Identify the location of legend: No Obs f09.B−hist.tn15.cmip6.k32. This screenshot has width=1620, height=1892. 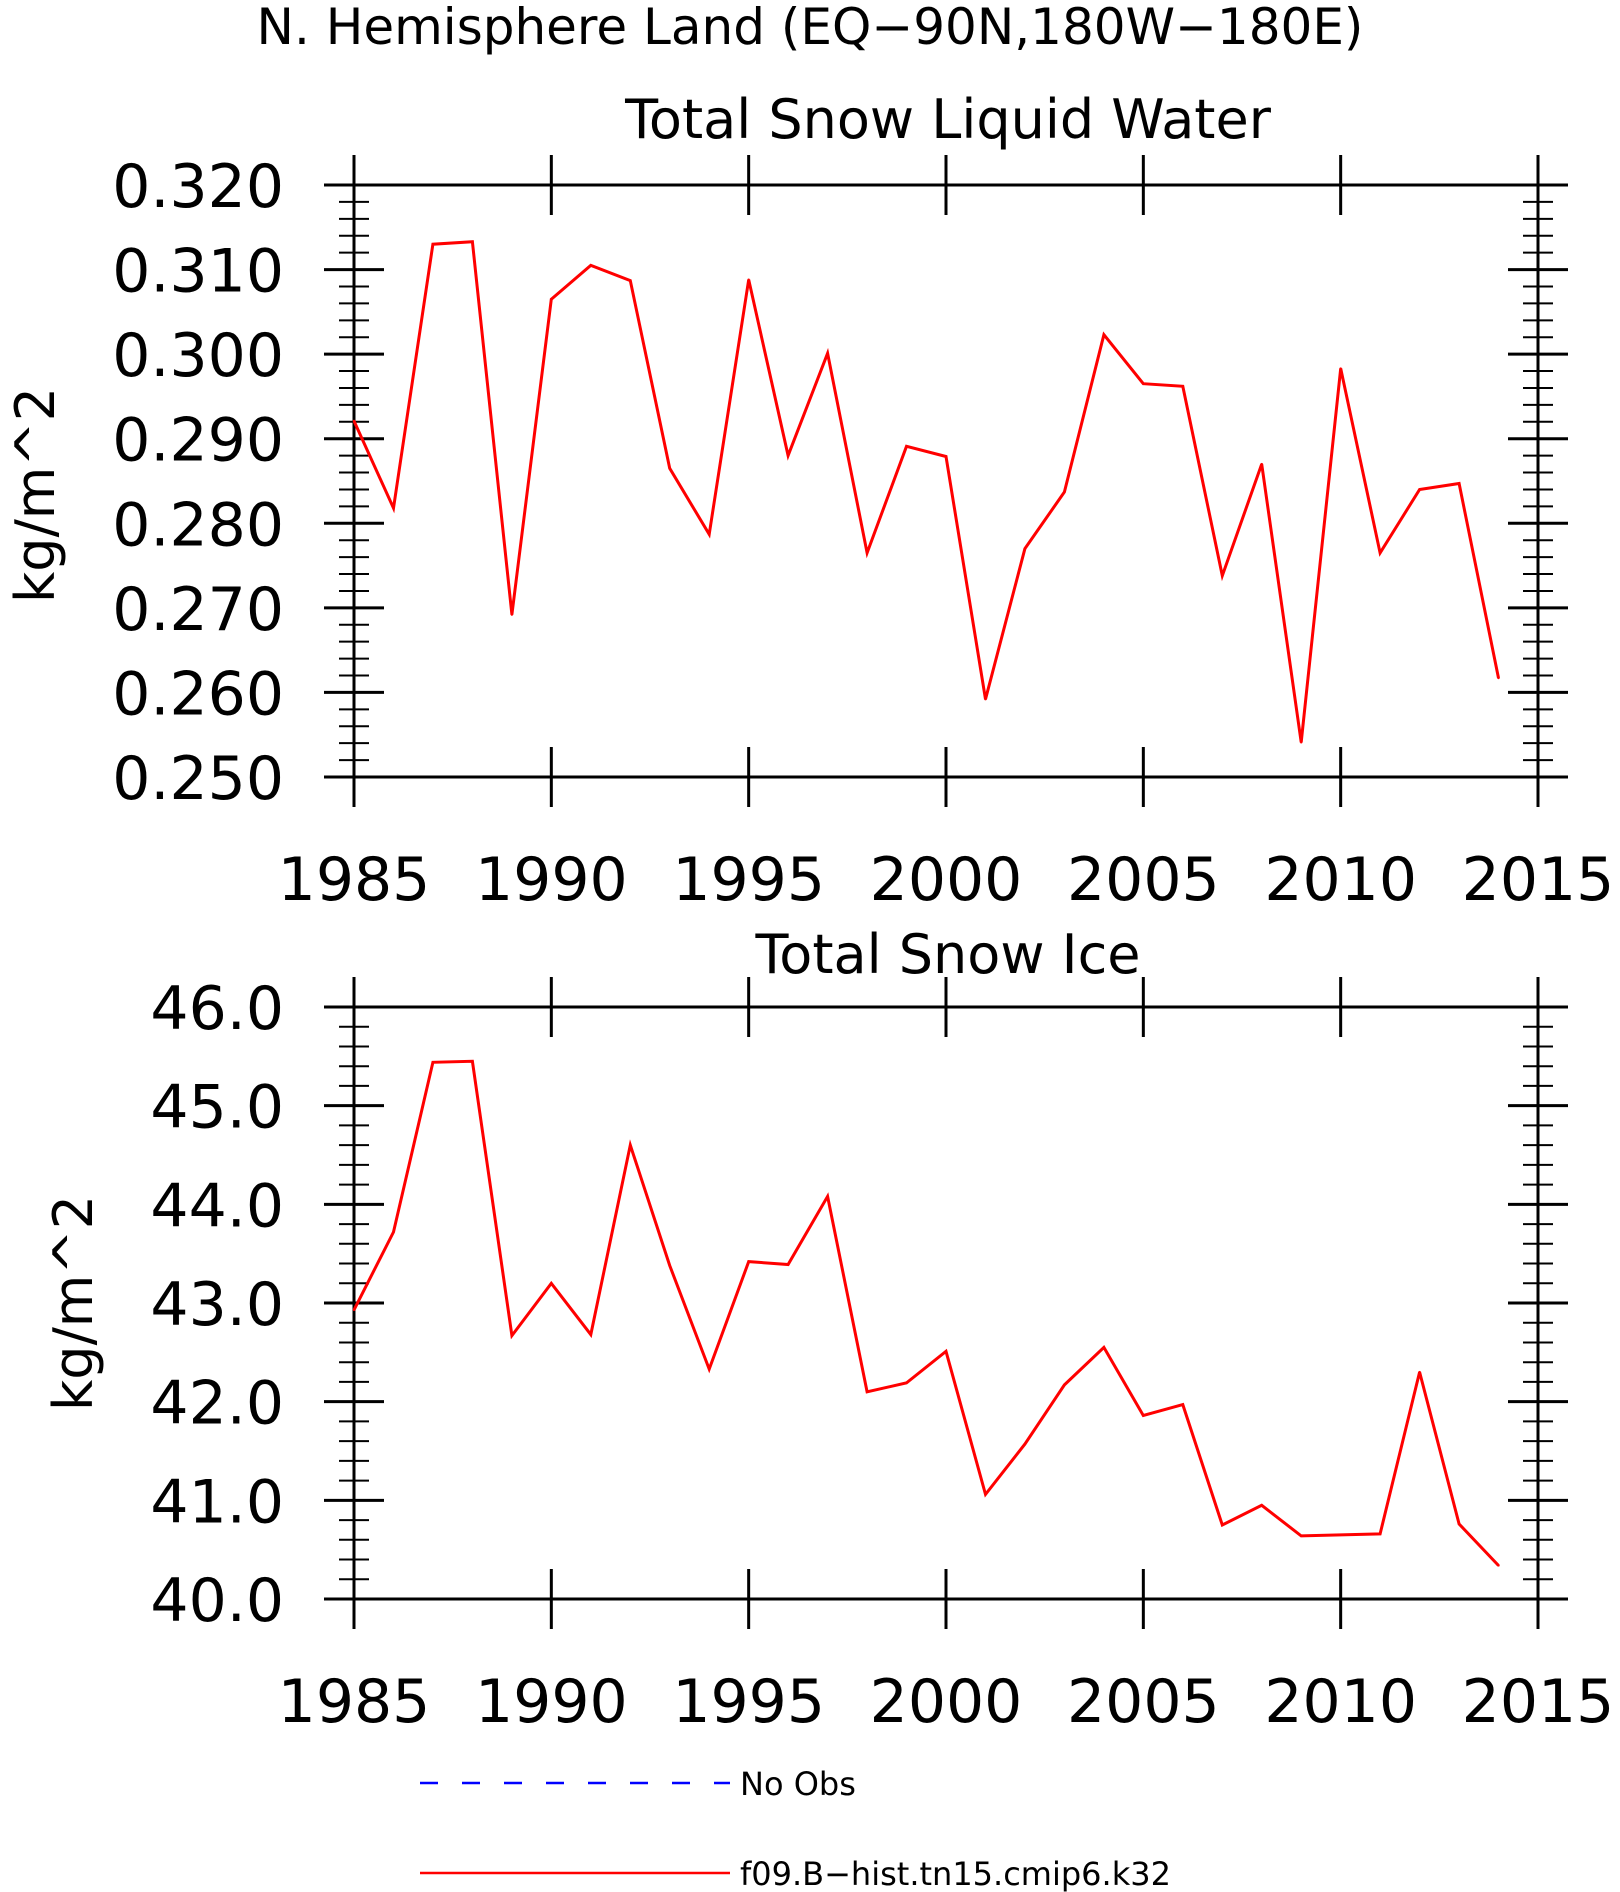
(795, 1828).